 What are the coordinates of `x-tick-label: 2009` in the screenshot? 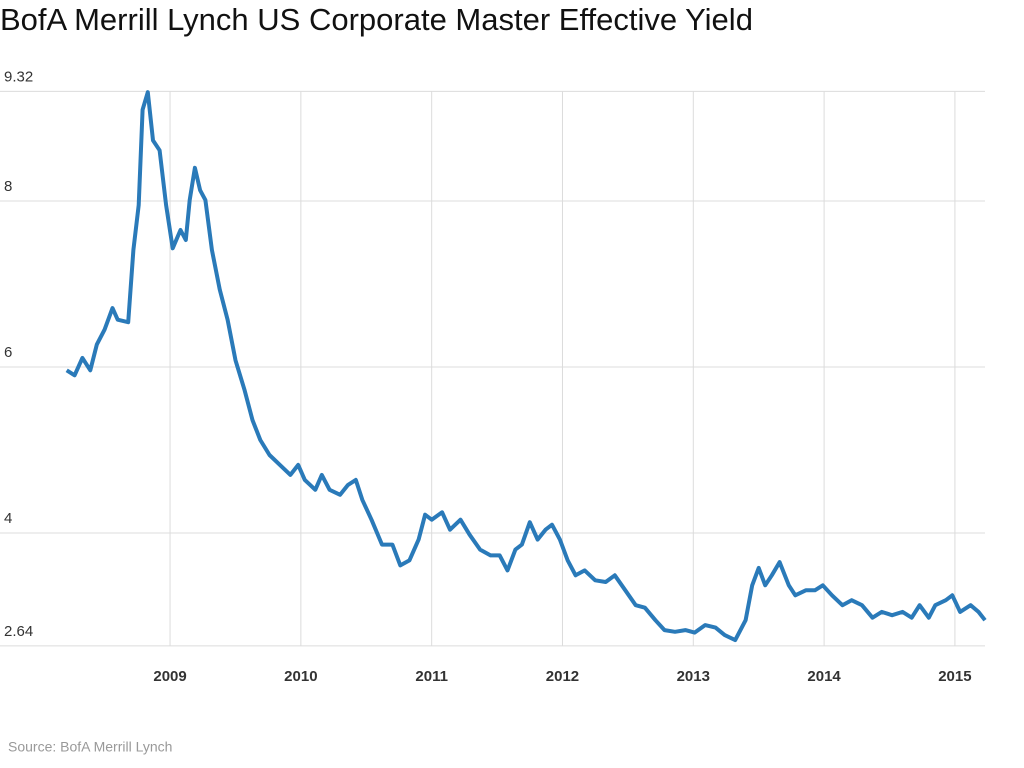 It's located at (169, 676).